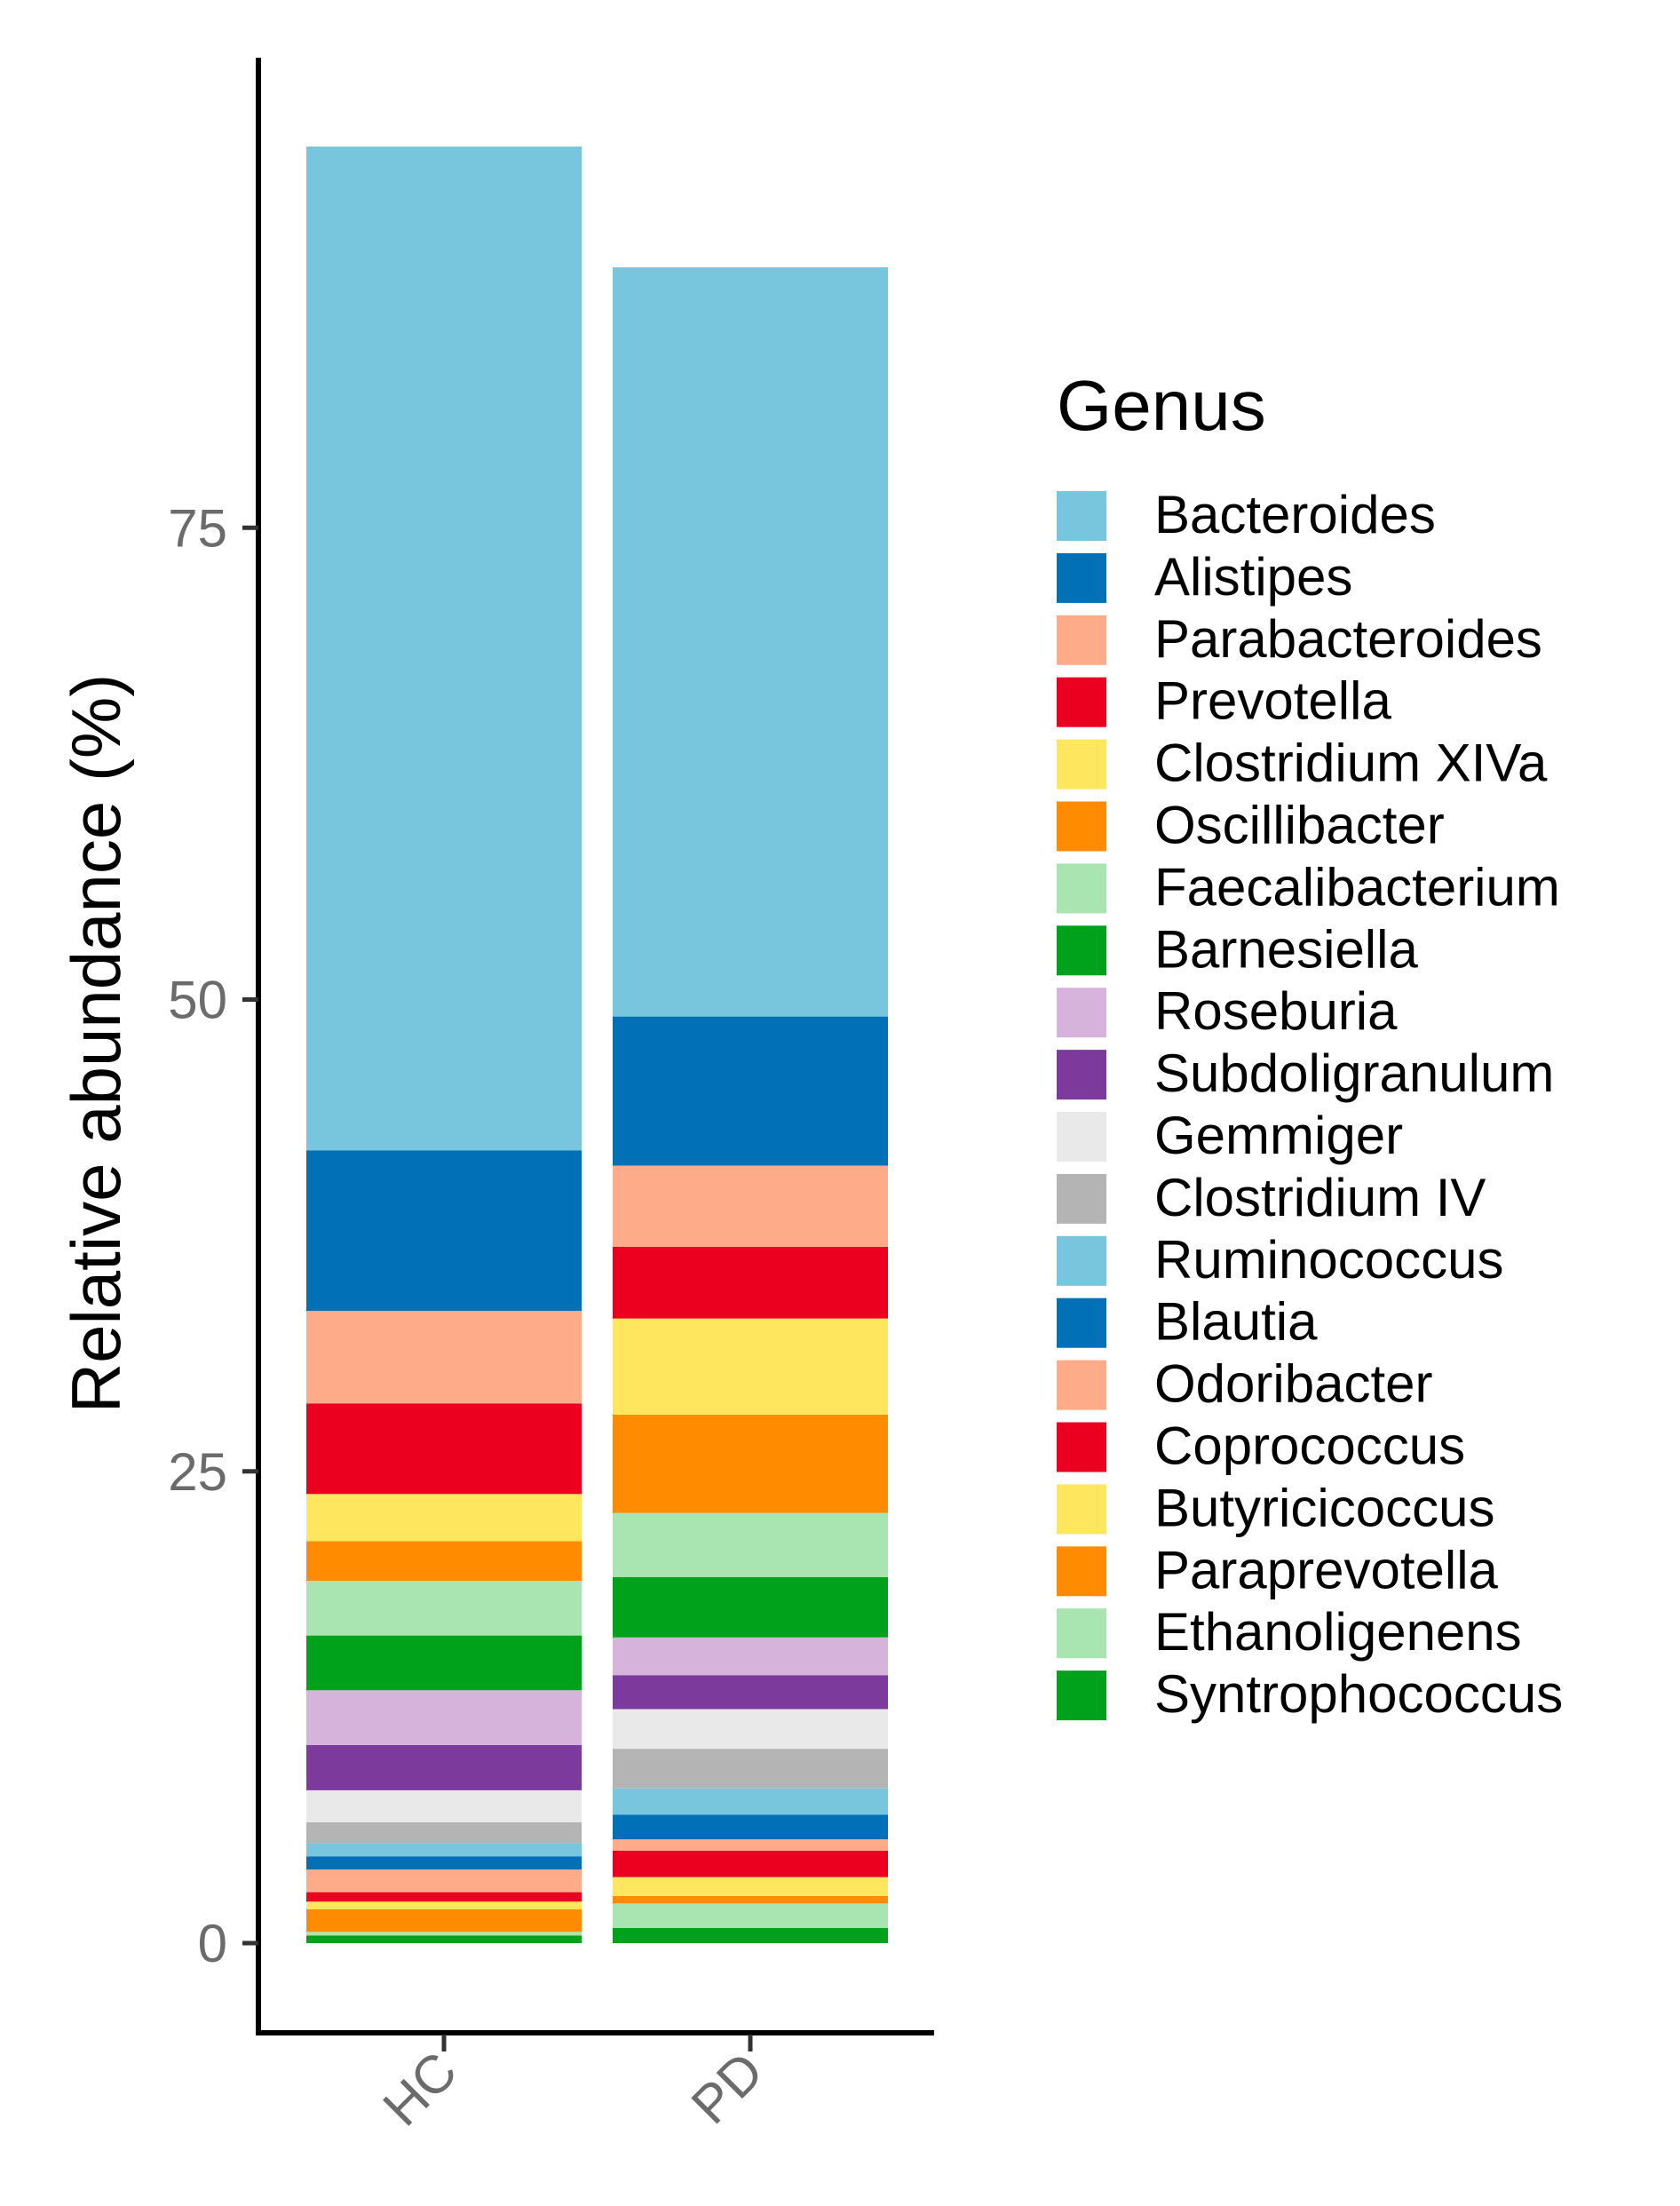  I want to click on bar-segment-pd-barnesiella, so click(750, 1607).